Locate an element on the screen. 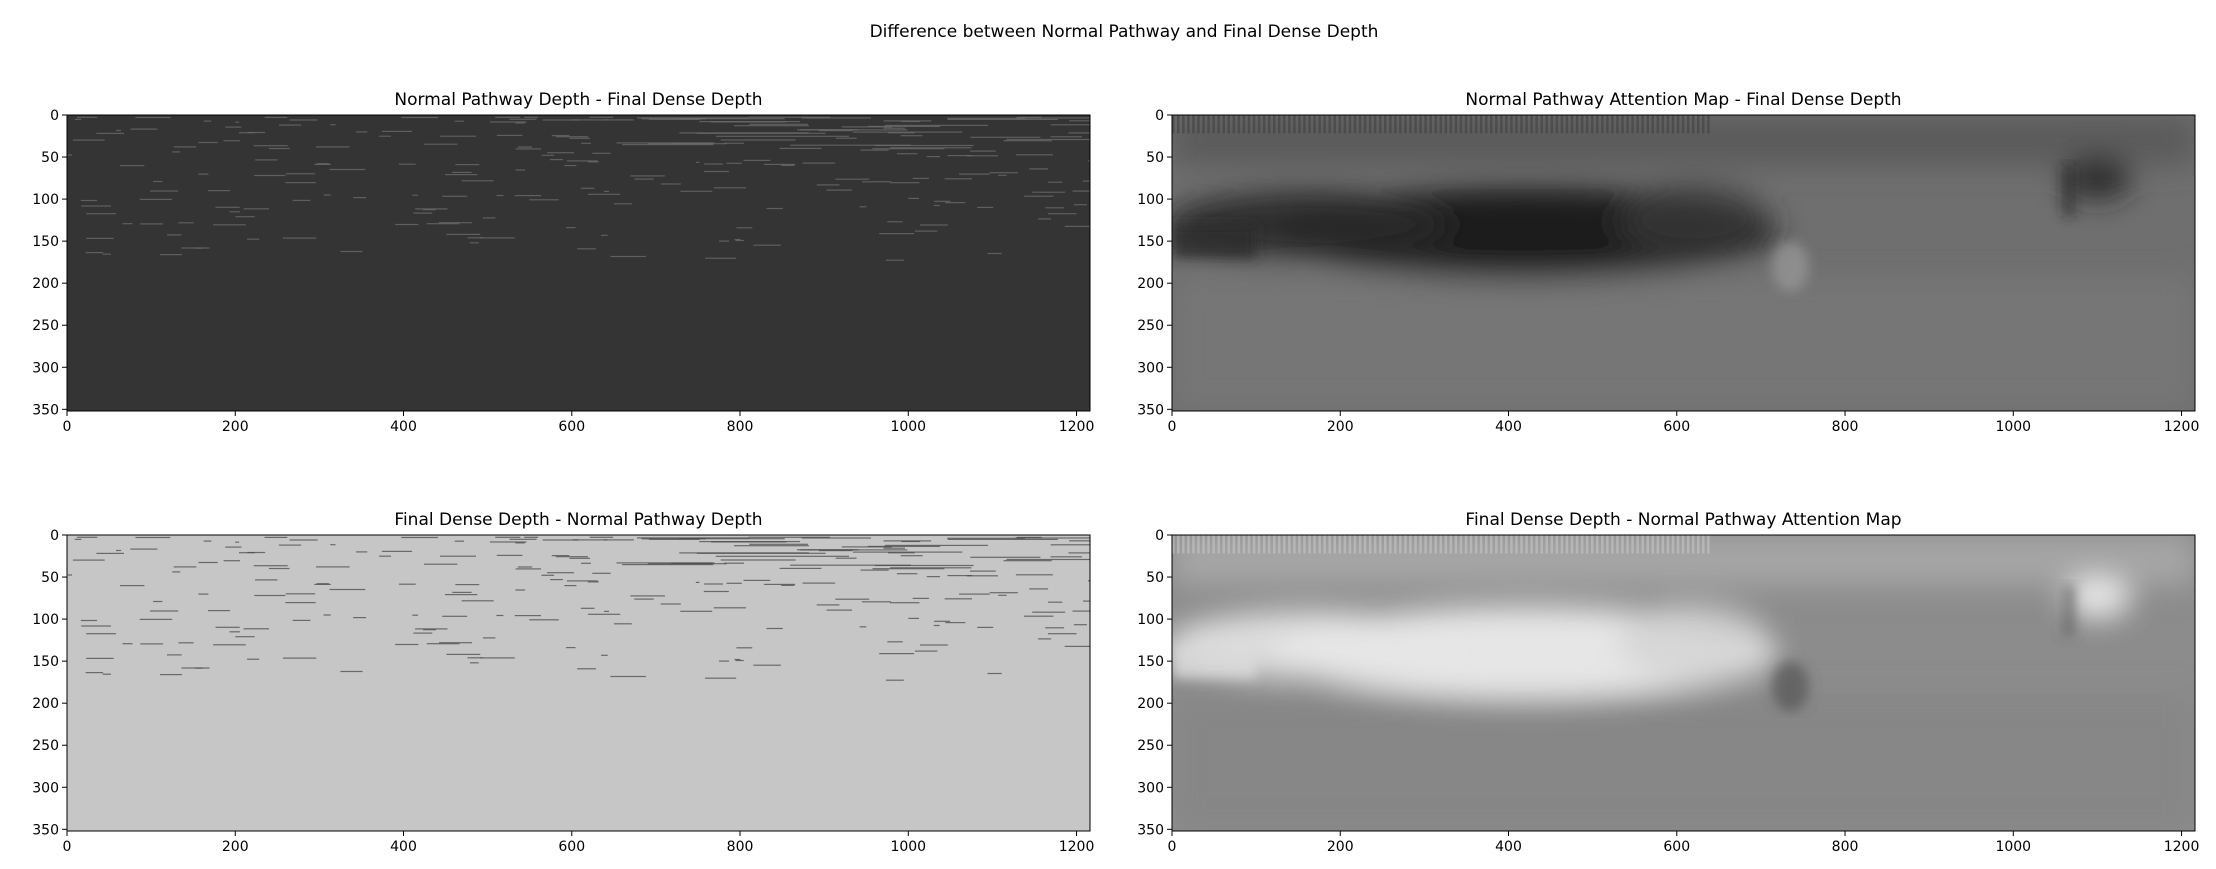 Image resolution: width=2216 pixels, height=869 pixels. y-tick-label: 300 is located at coordinates (45, 368).